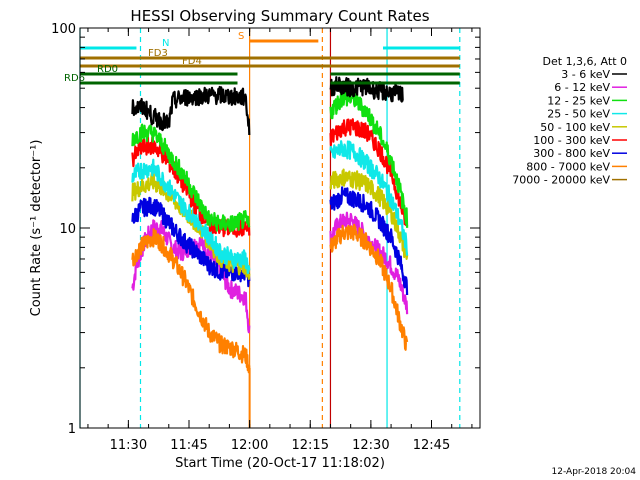 The height and width of the screenshot is (480, 640). What do you see at coordinates (74, 78) in the screenshot?
I see `flag-label-RD6: RD6` at bounding box center [74, 78].